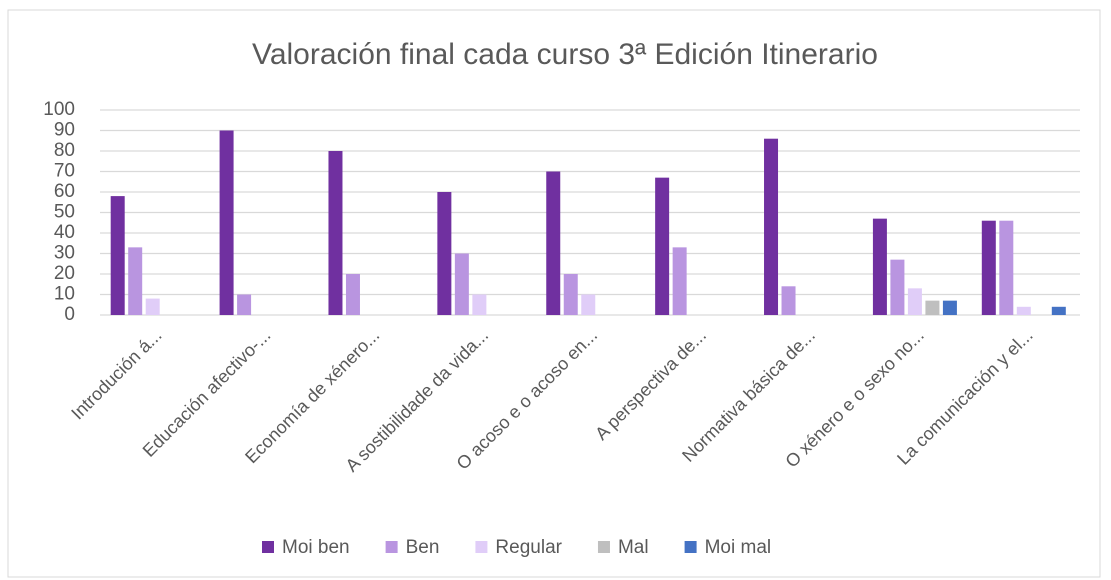 This screenshot has width=1111, height=580. I want to click on y-tick-label: 40, so click(64, 232).